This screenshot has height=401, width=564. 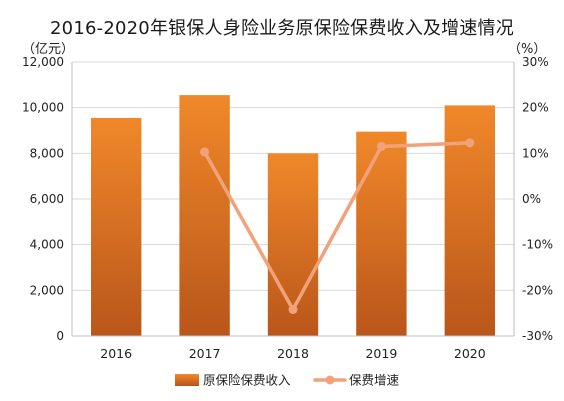 I want to click on y-right-tick-label: -20%, so click(x=537, y=290).